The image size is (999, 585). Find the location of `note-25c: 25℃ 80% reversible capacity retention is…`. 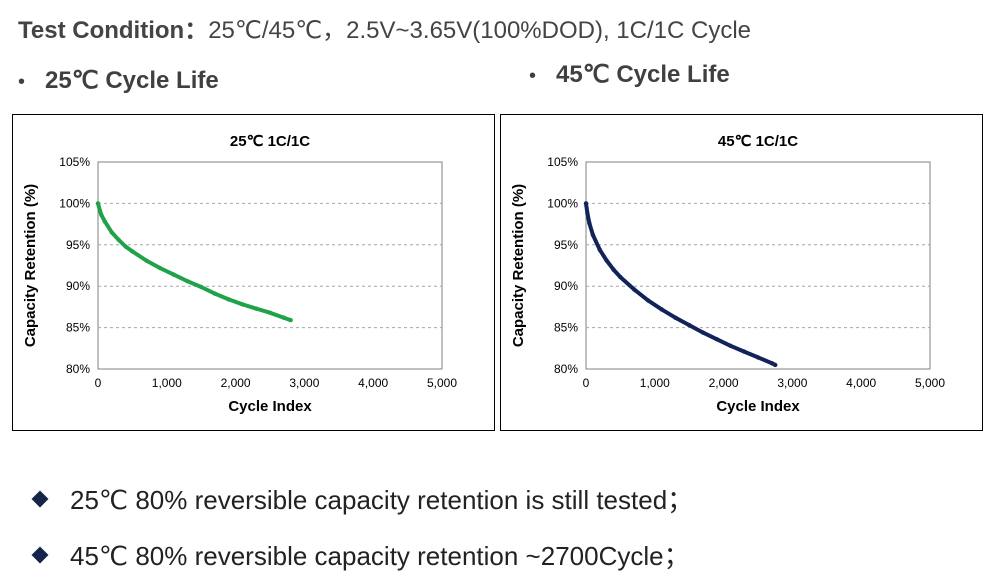

note-25c: 25℃ 80% reversible capacity retention is… is located at coordinates (362, 498).